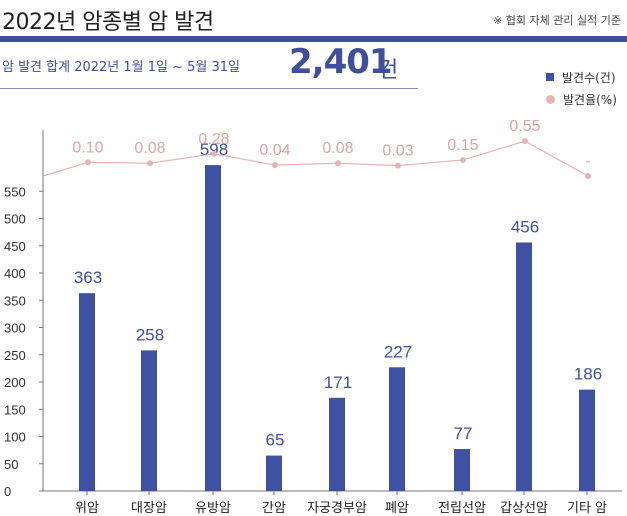 This screenshot has height=516, width=627. I want to click on summary-total: 2,401, so click(341, 62).